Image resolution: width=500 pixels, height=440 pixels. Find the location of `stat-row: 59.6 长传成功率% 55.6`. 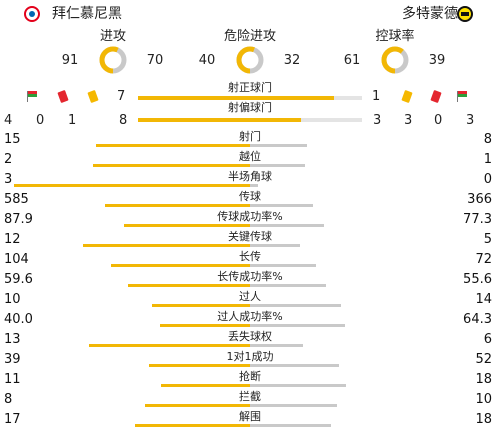

stat-row: 59.6 长传成功率% 55.6 is located at coordinates (250, 279).